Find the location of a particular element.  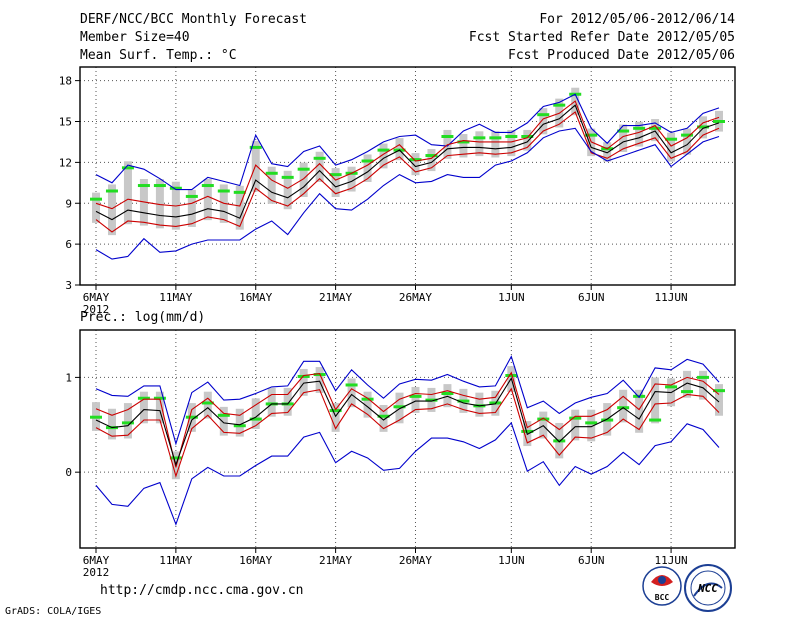

bcc-logo: BCC is located at coordinates (662, 586).